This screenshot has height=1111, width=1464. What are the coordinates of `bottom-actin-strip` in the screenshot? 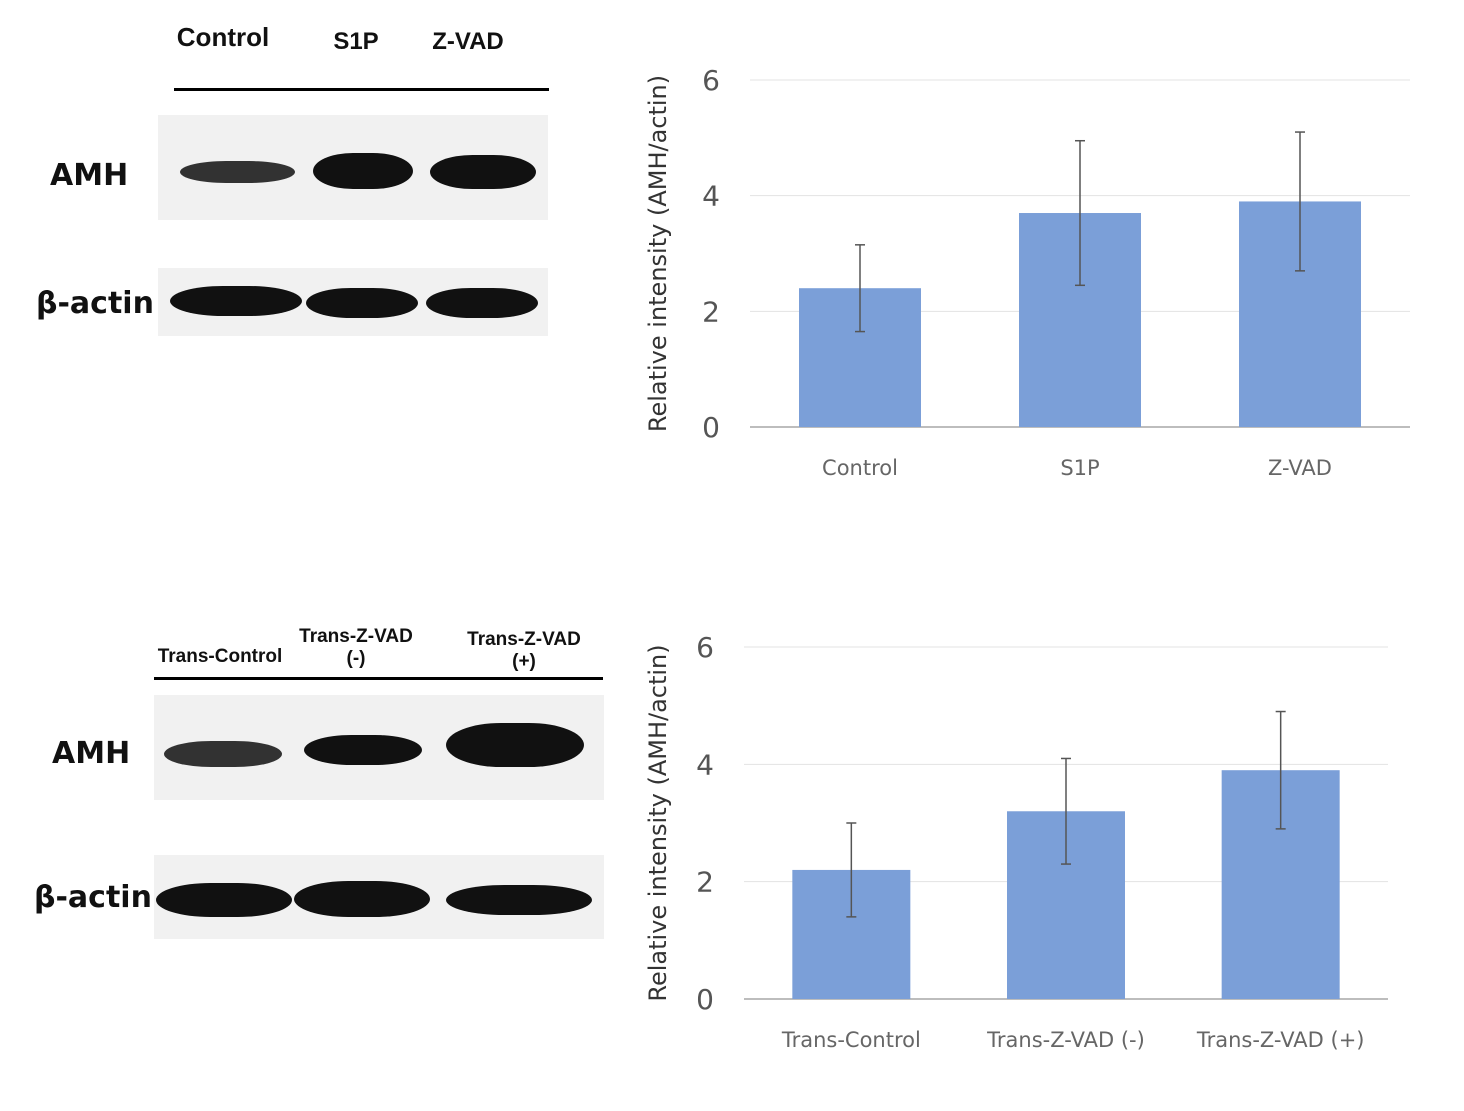 It's located at (379, 897).